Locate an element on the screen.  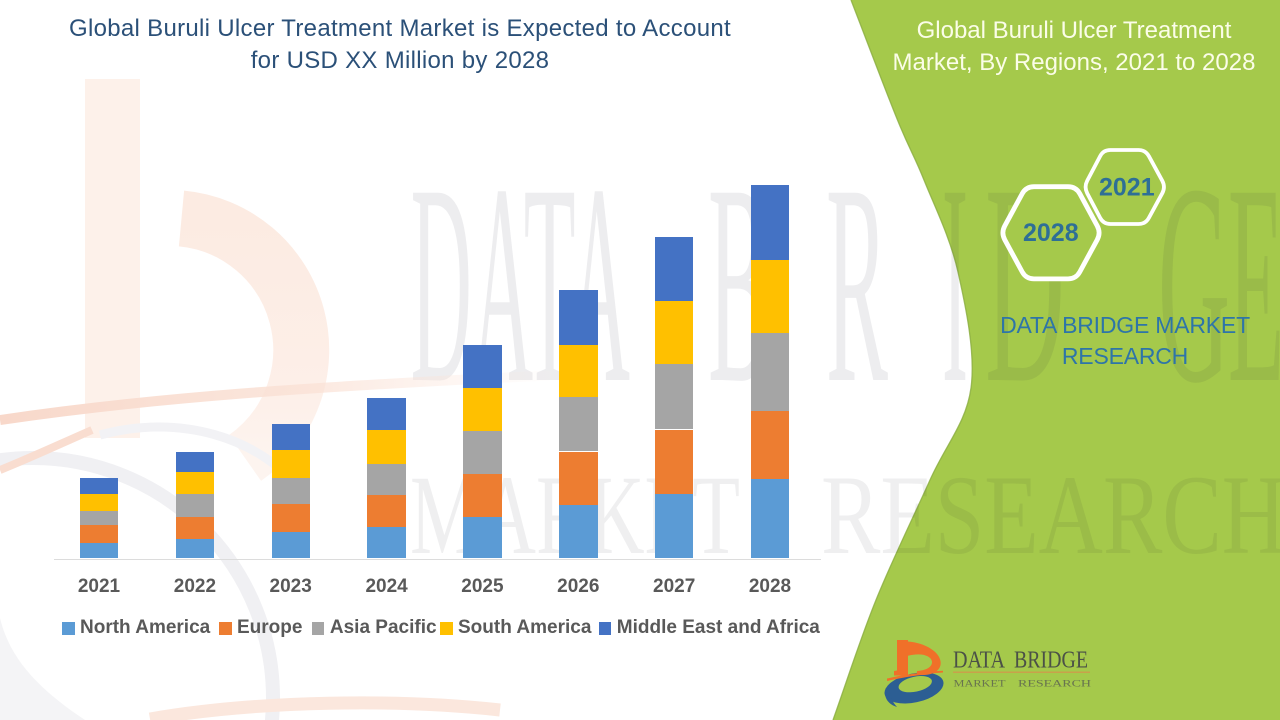
svg-text: 2021 is located at coordinates (1127, 188).